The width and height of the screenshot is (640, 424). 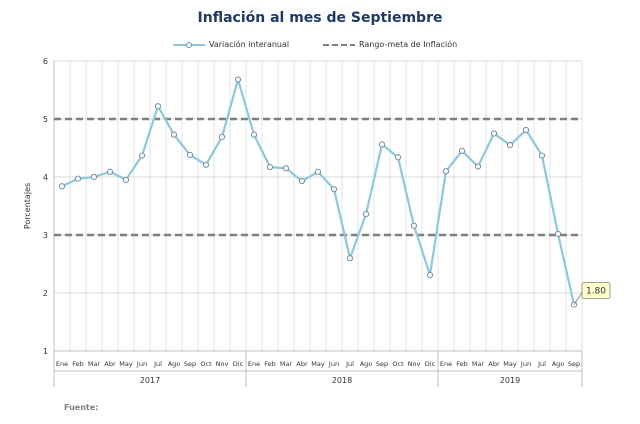 I want to click on y-tick-label: 4, so click(x=45, y=177).